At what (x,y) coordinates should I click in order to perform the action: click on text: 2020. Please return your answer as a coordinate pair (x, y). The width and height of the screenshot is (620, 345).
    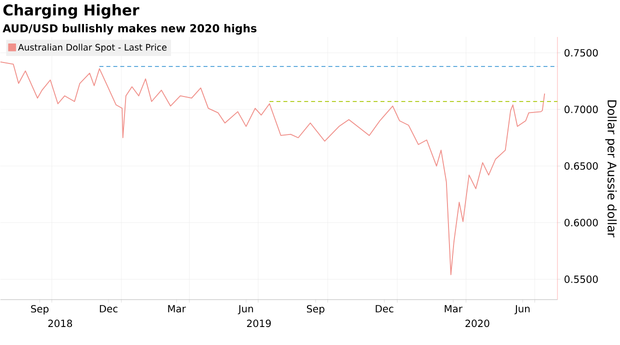
    Looking at the image, I should click on (478, 324).